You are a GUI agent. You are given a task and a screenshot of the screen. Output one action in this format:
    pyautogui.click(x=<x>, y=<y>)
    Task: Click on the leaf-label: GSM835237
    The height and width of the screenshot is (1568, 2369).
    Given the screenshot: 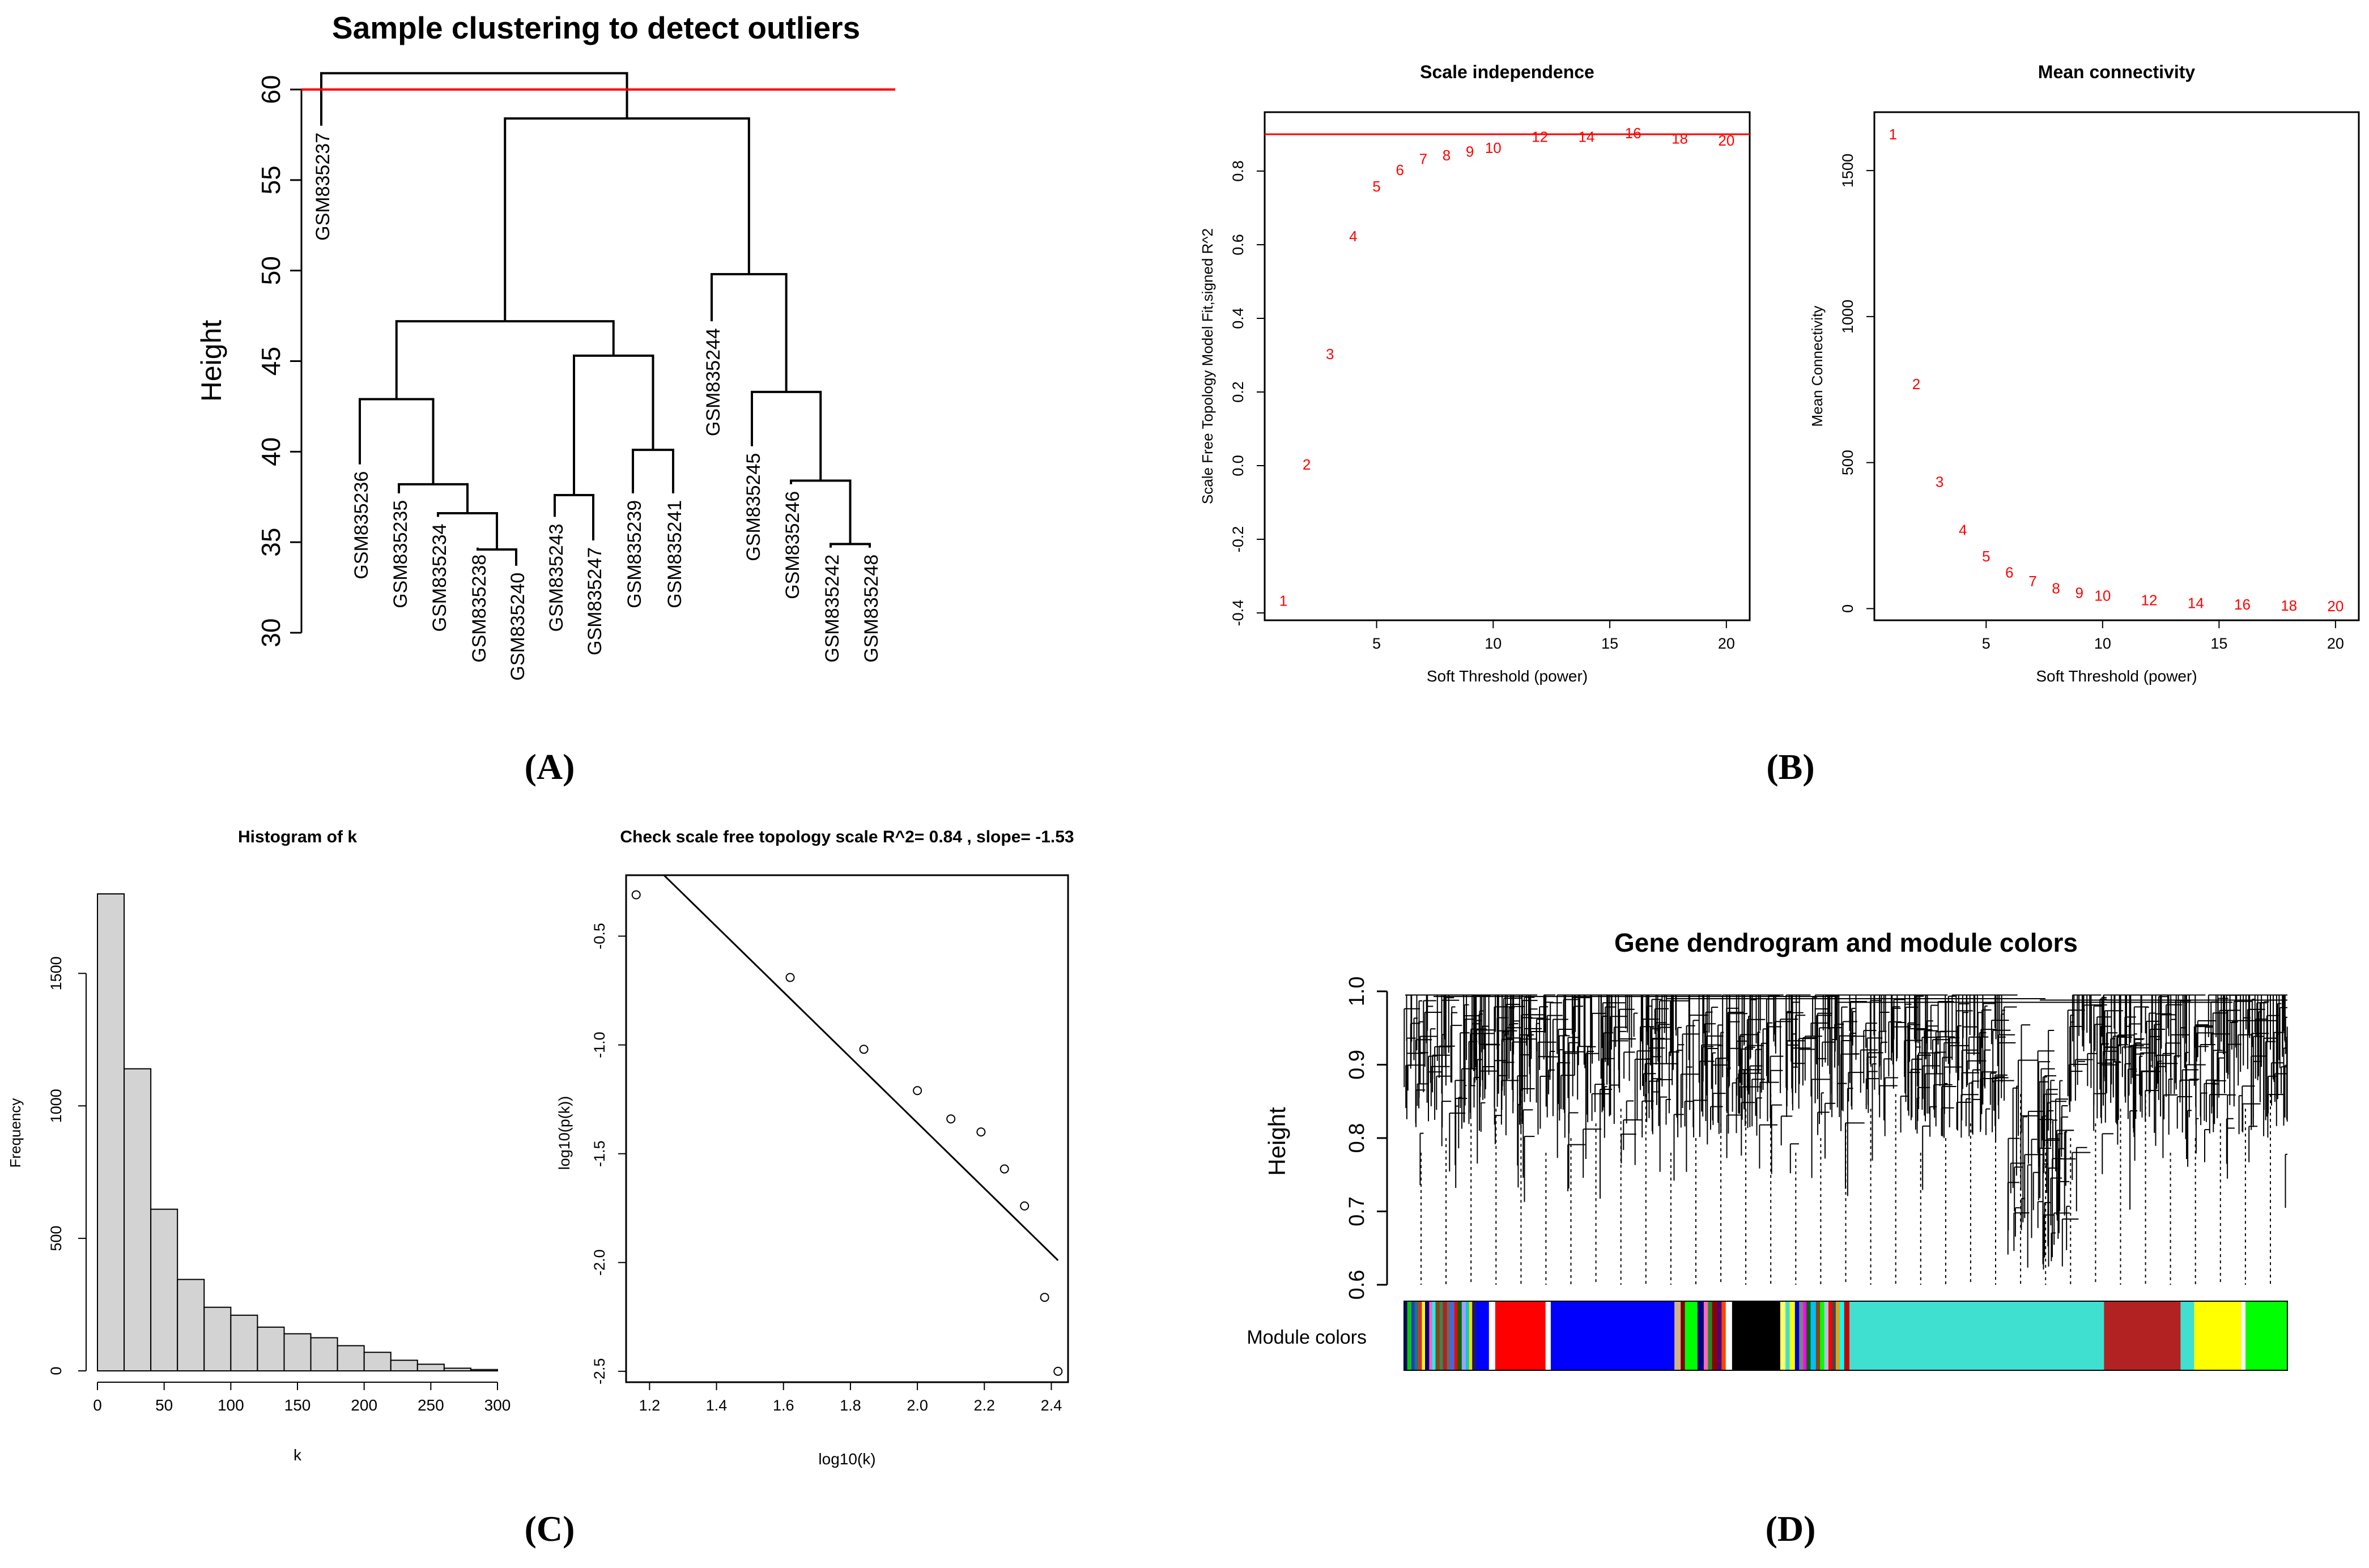 What is the action you would take?
    pyautogui.click(x=323, y=187)
    